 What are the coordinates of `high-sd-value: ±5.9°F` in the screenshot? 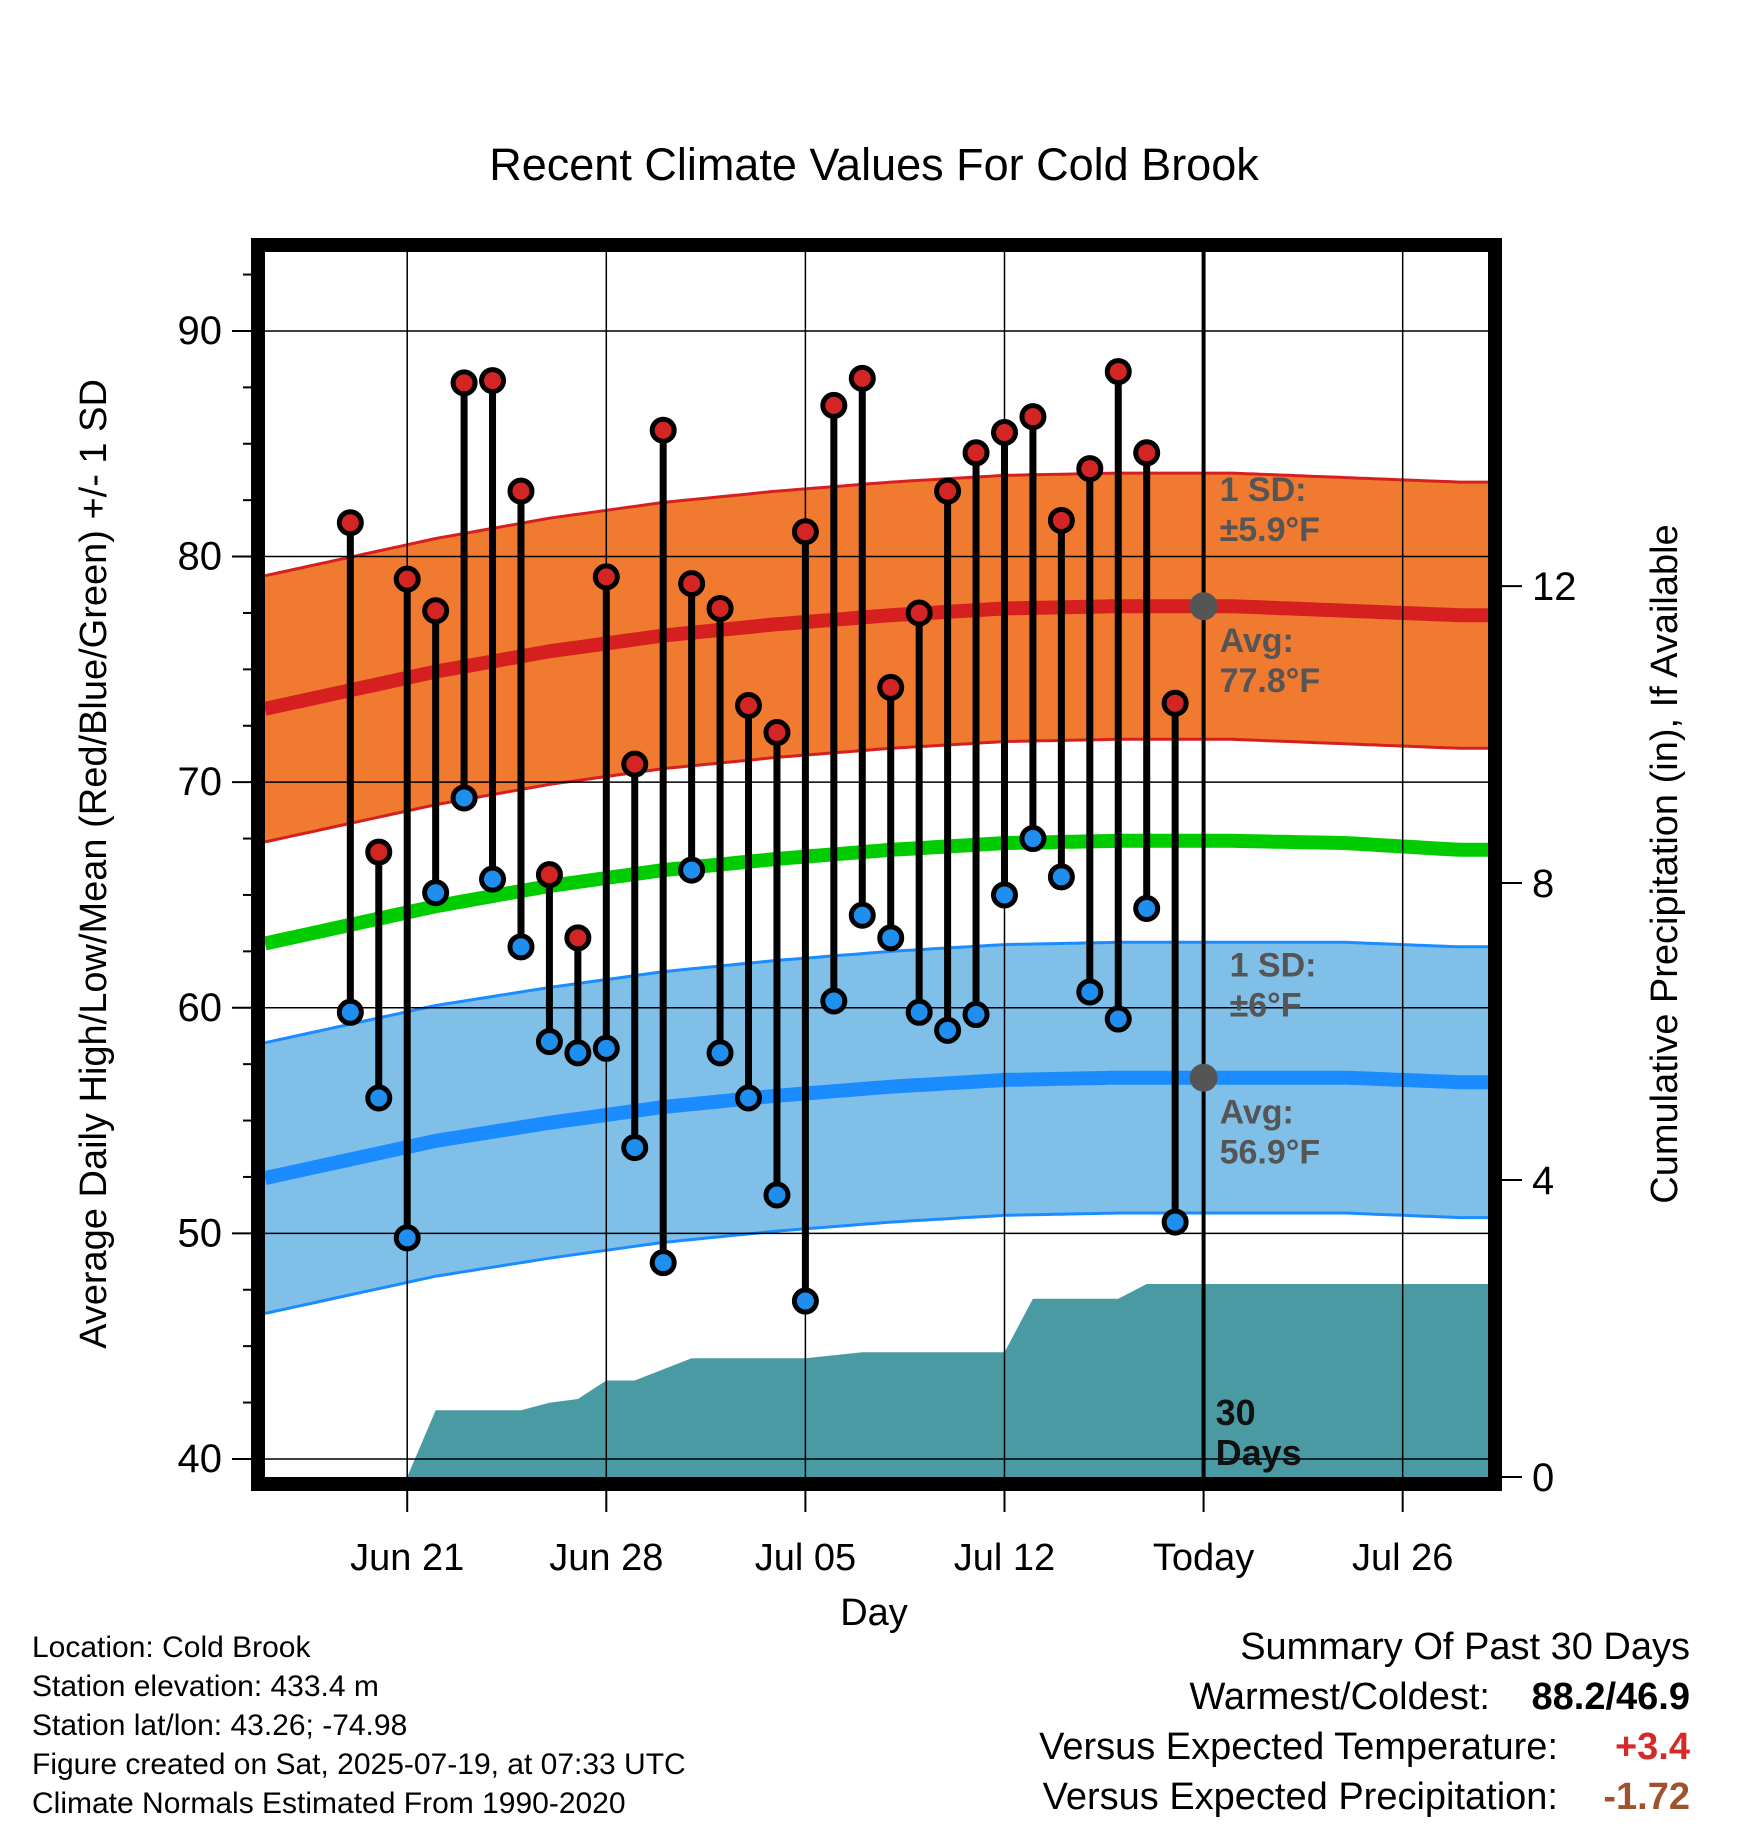 It's located at (1270, 530).